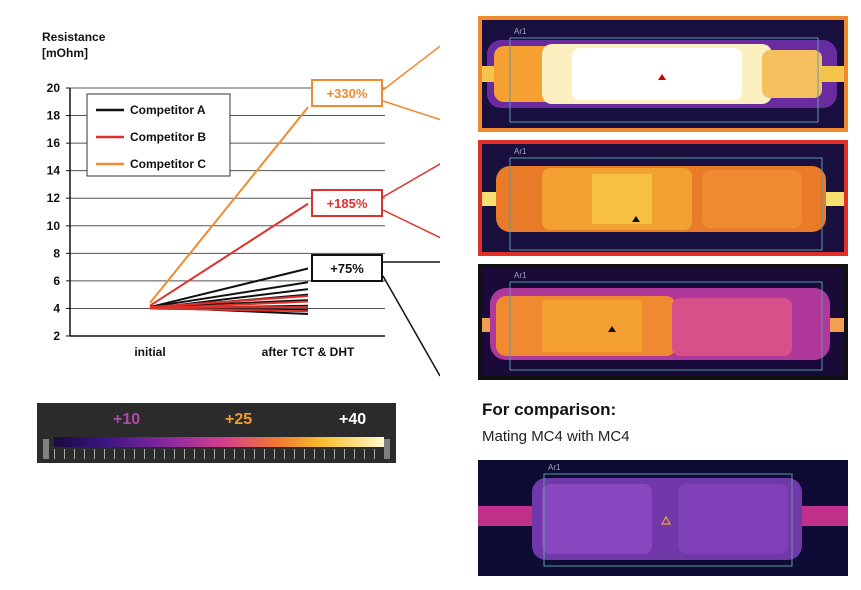  What do you see at coordinates (127, 419) in the screenshot?
I see `scale-label-10: +10` at bounding box center [127, 419].